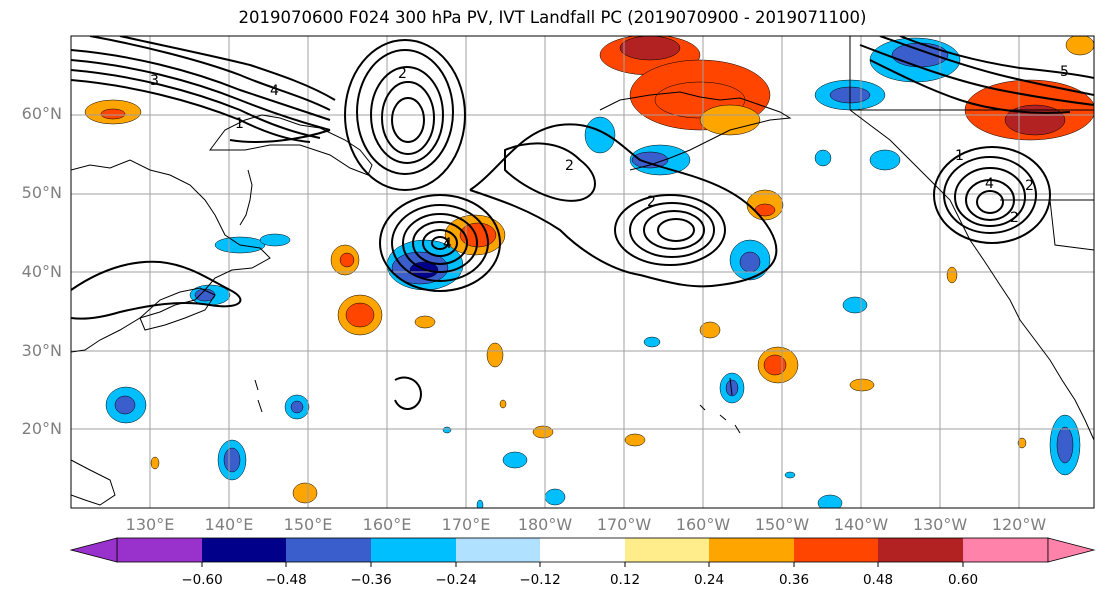 The width and height of the screenshot is (1105, 601). I want to click on lon-label: 160°W, so click(703, 524).